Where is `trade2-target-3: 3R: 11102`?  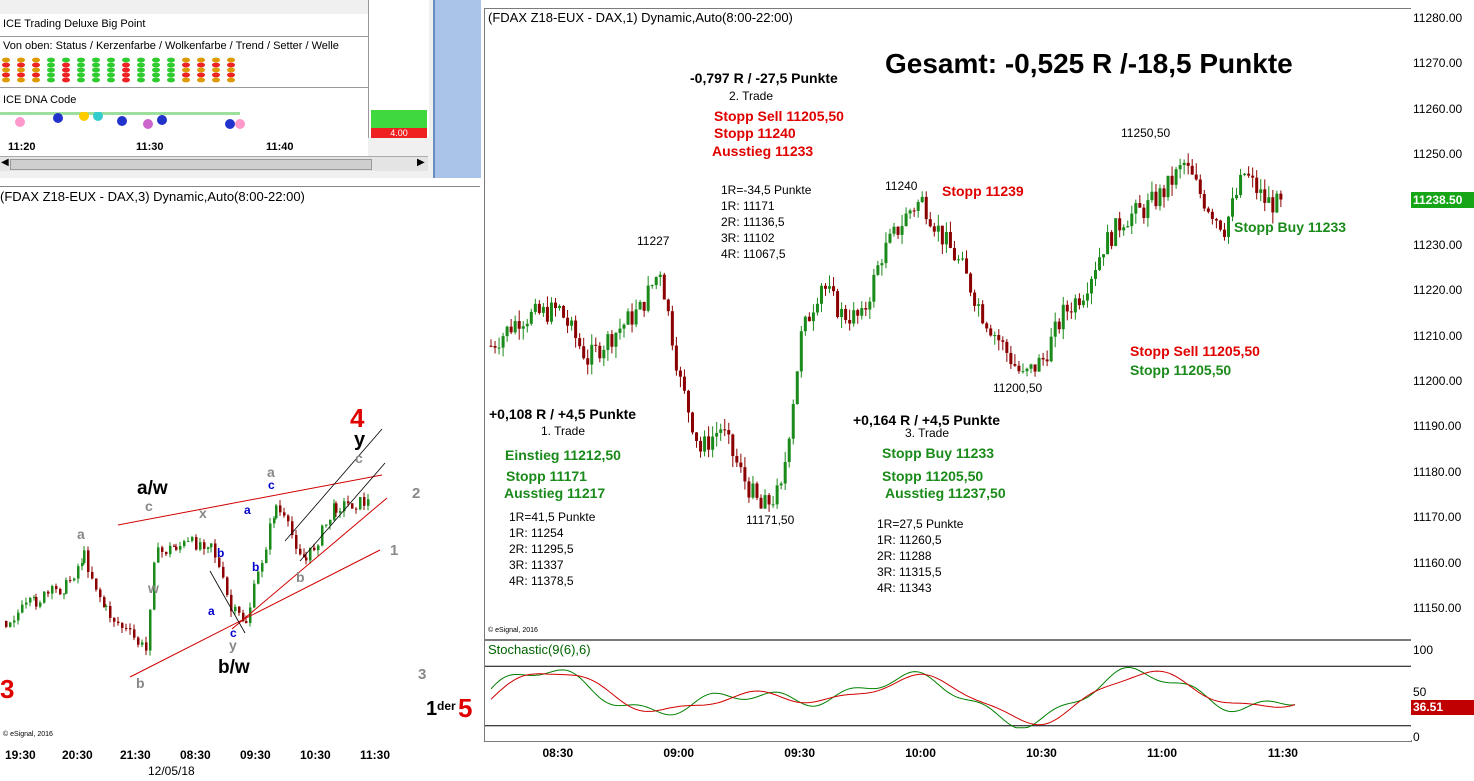
trade2-target-3: 3R: 11102 is located at coordinates (748, 238).